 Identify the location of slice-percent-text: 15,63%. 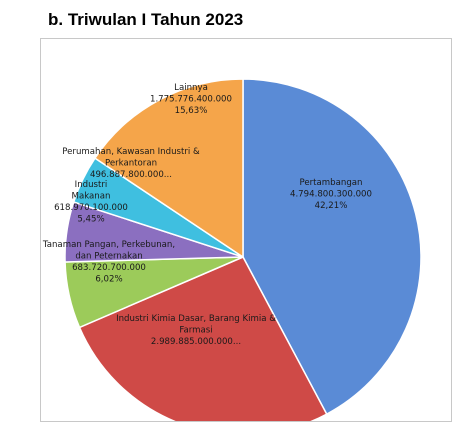
(191, 111).